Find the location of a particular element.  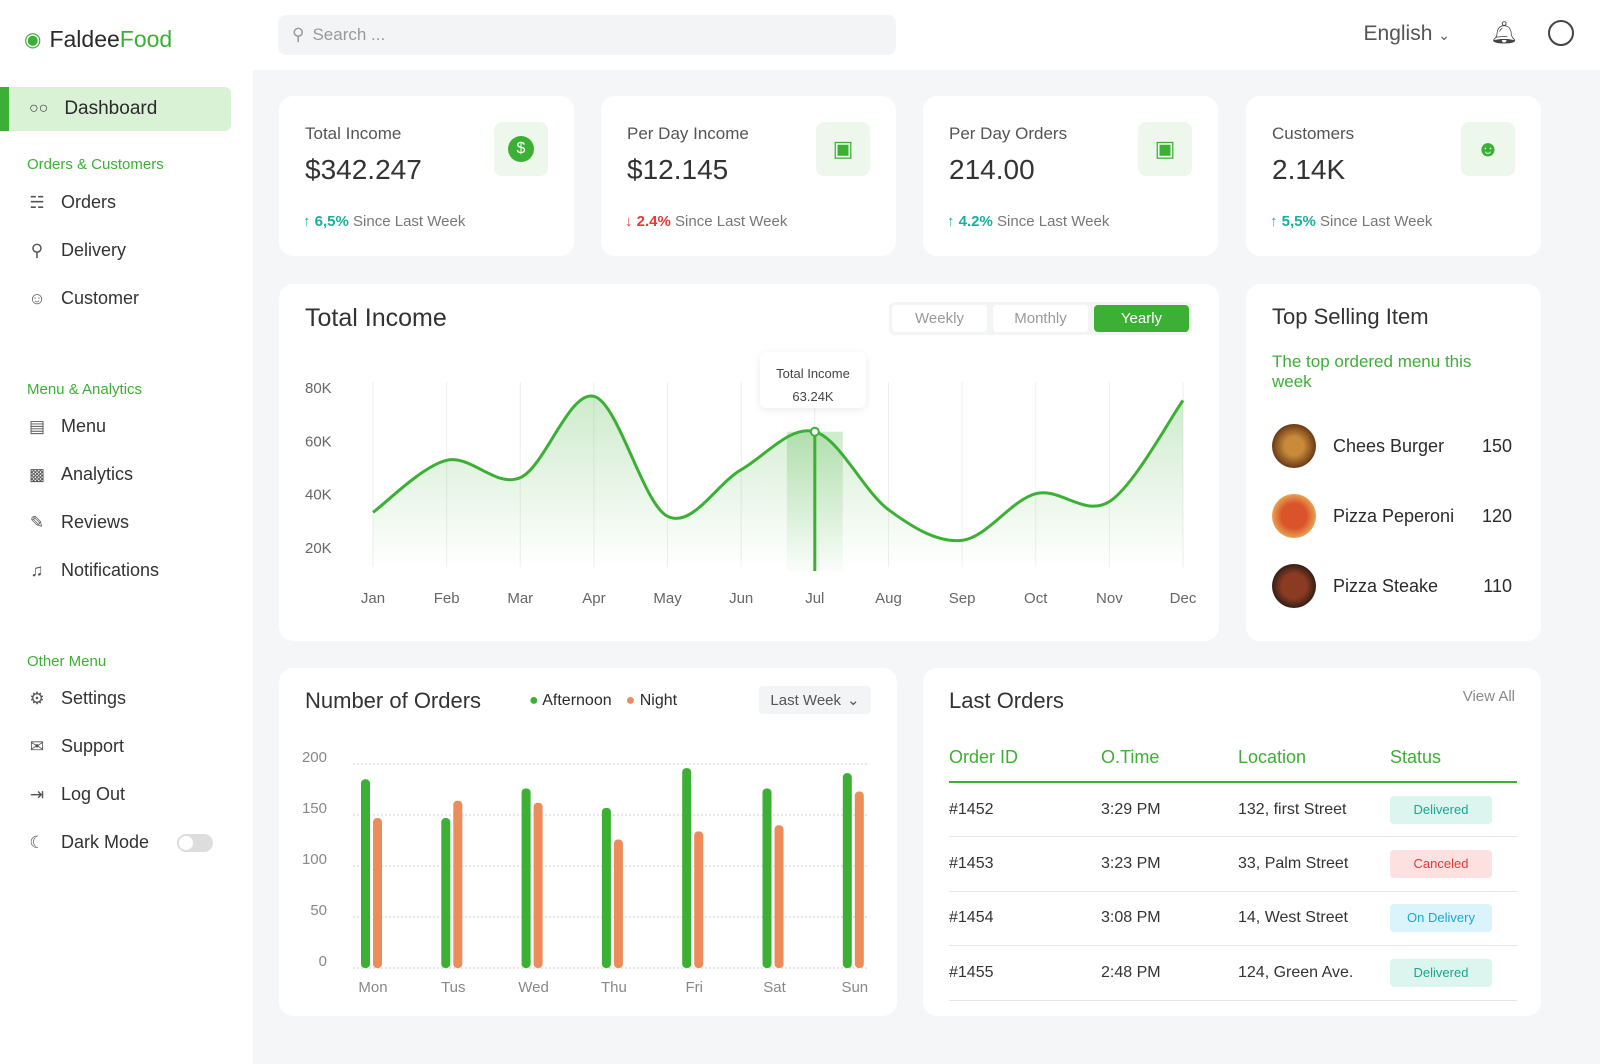

change-value: 5,5% is located at coordinates (1298, 221).